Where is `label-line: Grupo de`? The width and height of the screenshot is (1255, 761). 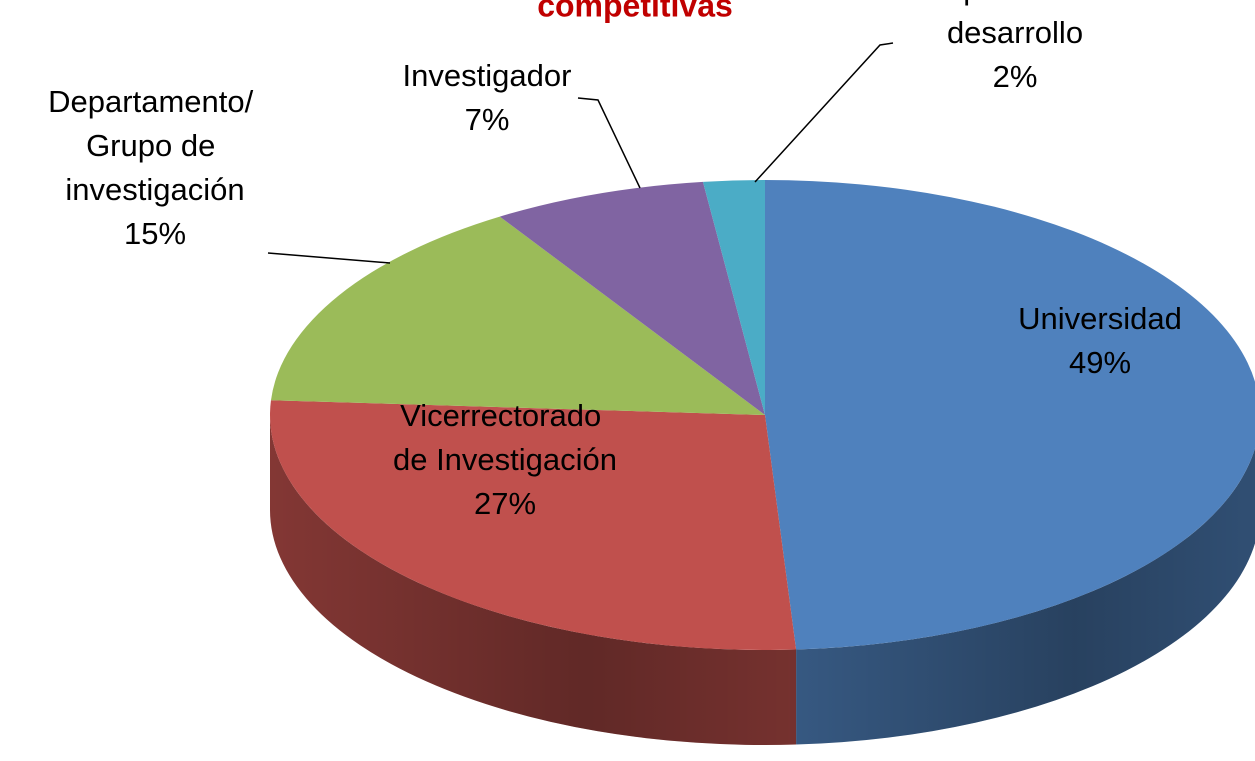 label-line: Grupo de is located at coordinates (155, 145).